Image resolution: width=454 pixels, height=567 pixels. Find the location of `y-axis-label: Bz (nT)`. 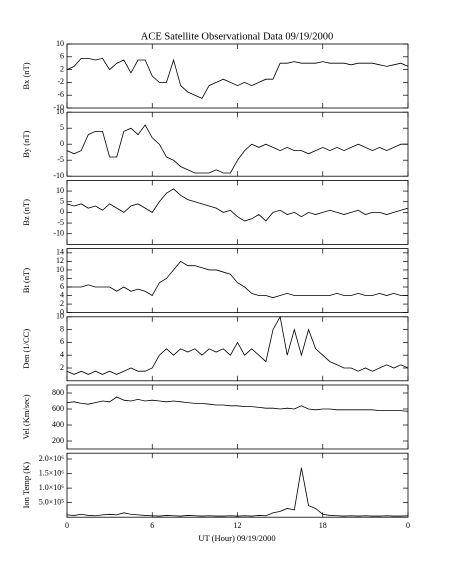

y-axis-label: Bz (nT) is located at coordinates (26, 212).